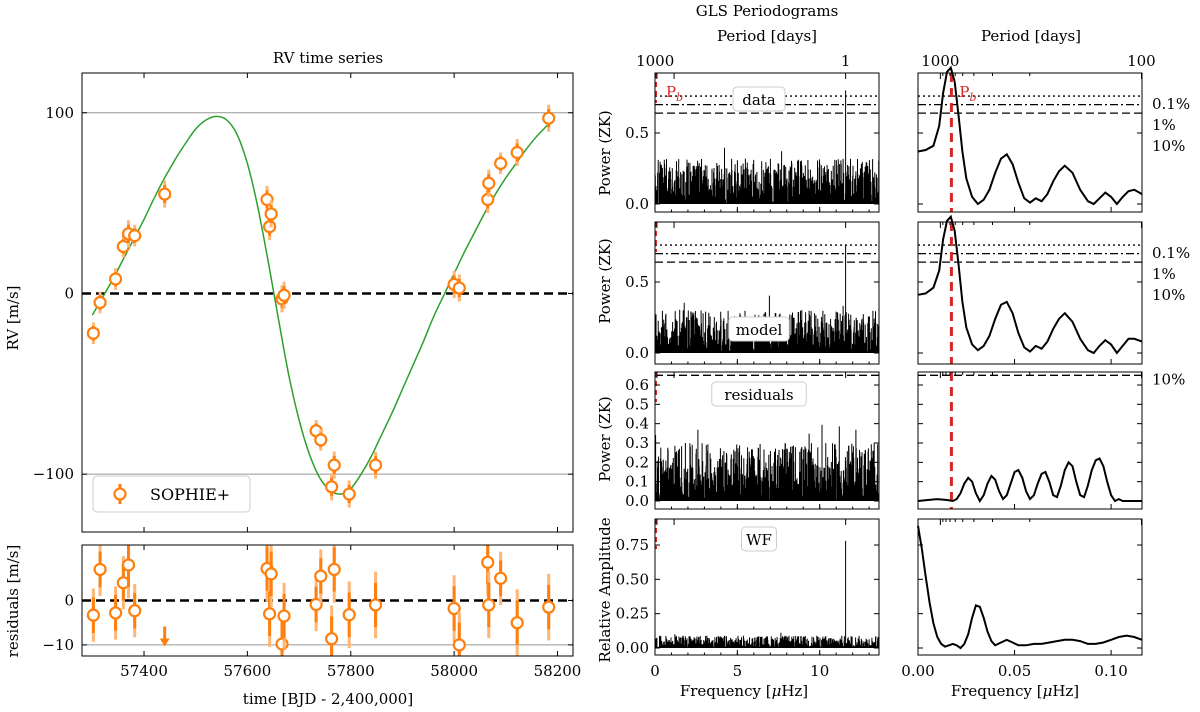 The image size is (1200, 712). I want to click on frequency-xlabel-right: Frequency [μHz], so click(1015, 691).